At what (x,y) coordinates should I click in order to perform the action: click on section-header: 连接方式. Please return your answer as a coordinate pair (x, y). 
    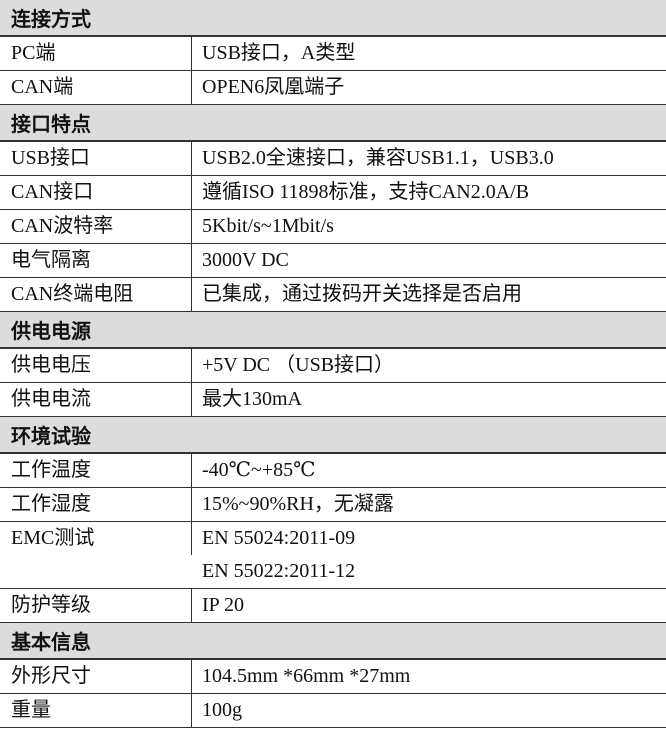
    Looking at the image, I should click on (333, 18).